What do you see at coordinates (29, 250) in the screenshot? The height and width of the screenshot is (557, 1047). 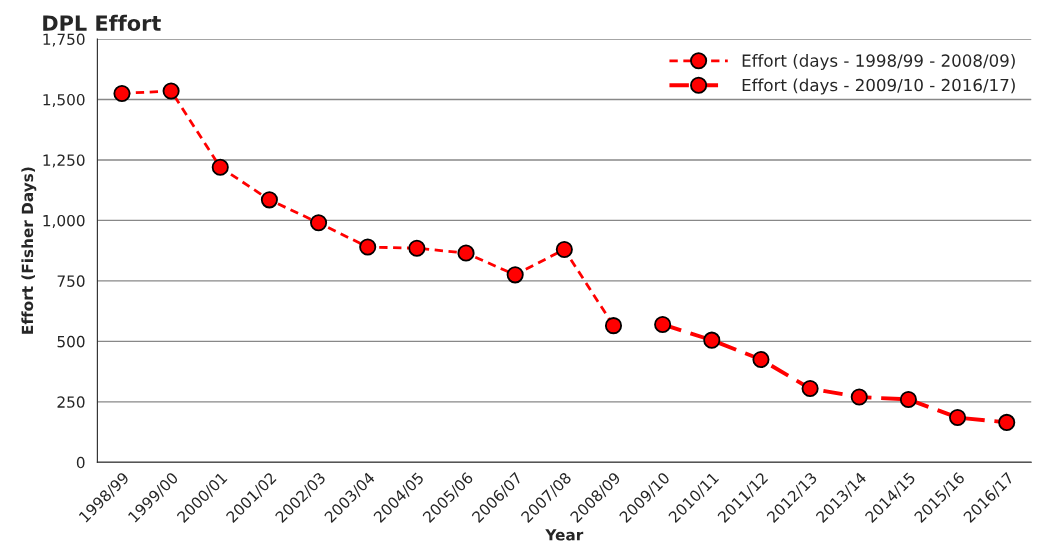 I see `y-axis-title: Effort (Fisher Days)` at bounding box center [29, 250].